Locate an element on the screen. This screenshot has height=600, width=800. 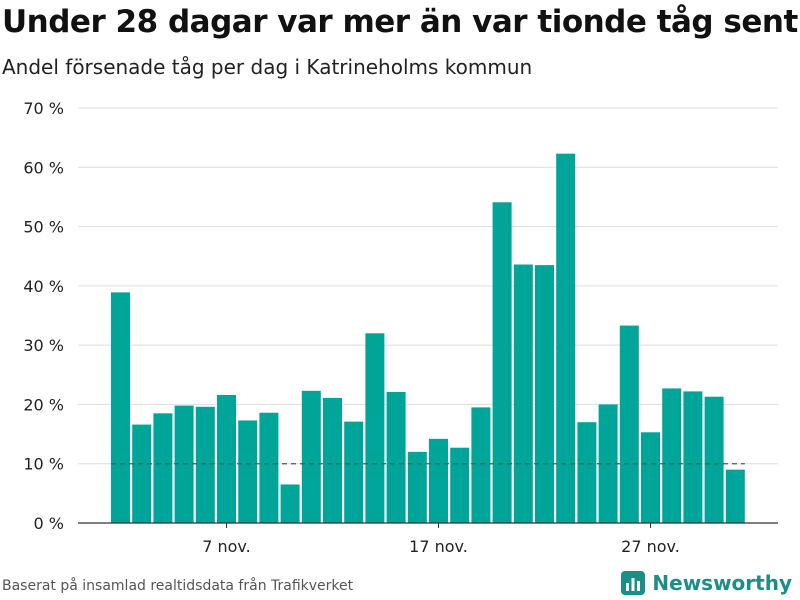
y-tick-label: 60 % is located at coordinates (43, 167).